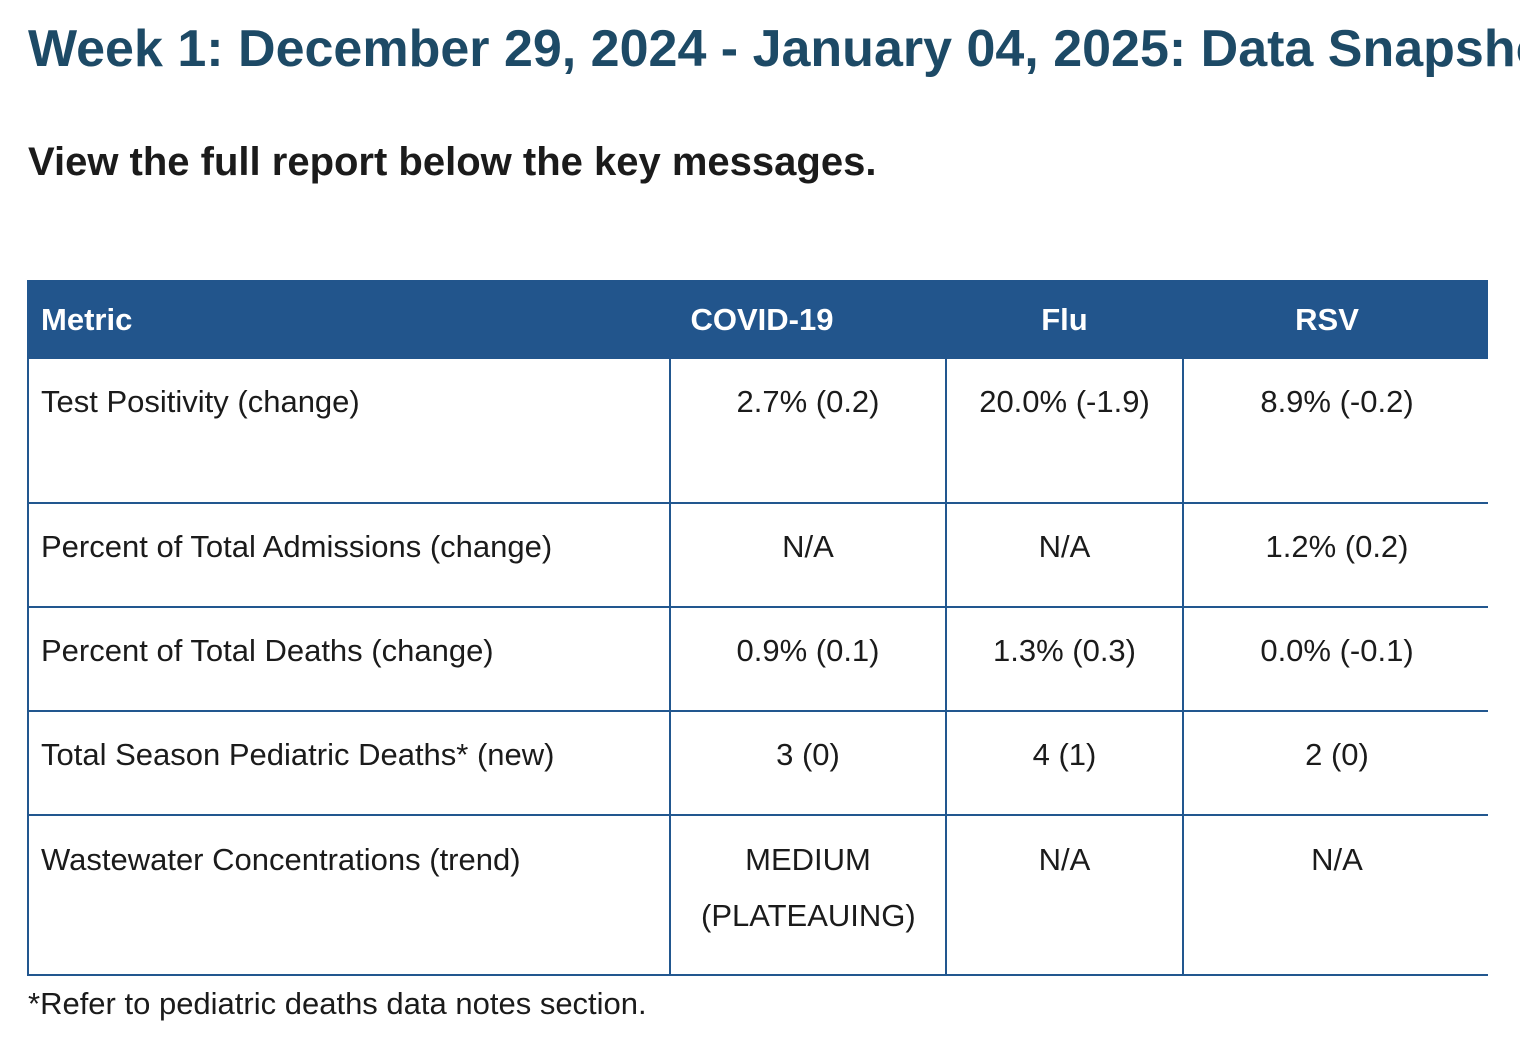  What do you see at coordinates (349, 319) in the screenshot?
I see `column-header-metric: Metric` at bounding box center [349, 319].